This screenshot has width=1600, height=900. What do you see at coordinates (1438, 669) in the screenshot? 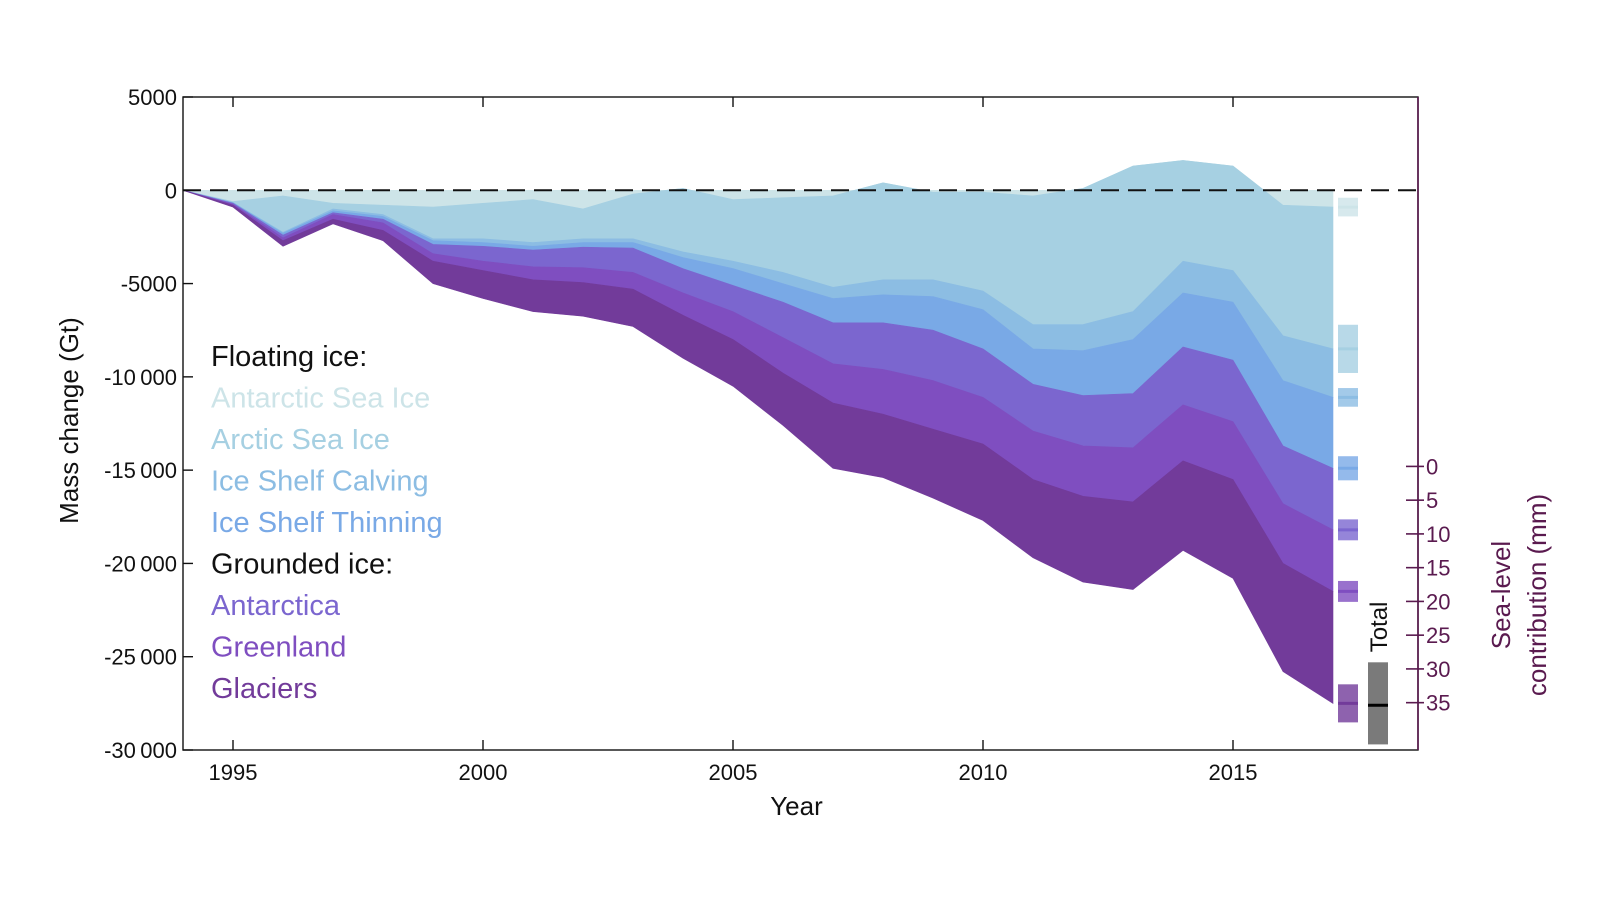
I see `y2-tick-label: 30` at bounding box center [1438, 669].